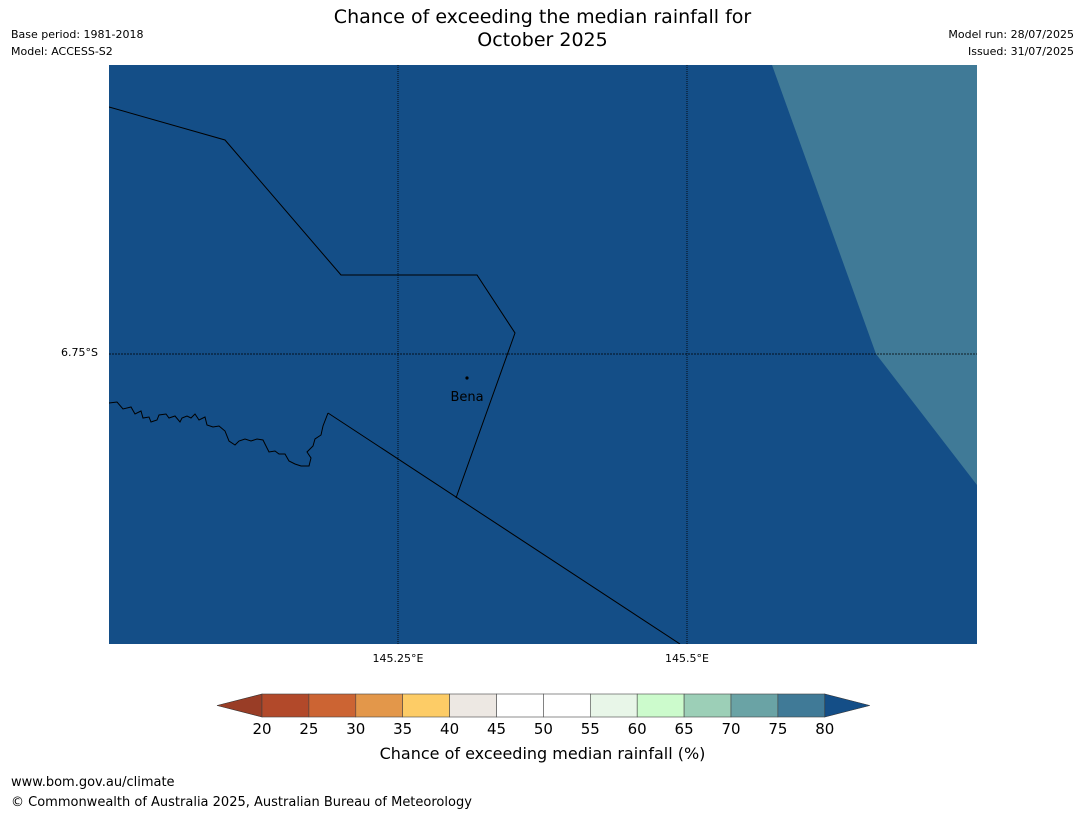 The width and height of the screenshot is (1085, 816). I want to click on colorbar-tick-label: 45, so click(496, 729).